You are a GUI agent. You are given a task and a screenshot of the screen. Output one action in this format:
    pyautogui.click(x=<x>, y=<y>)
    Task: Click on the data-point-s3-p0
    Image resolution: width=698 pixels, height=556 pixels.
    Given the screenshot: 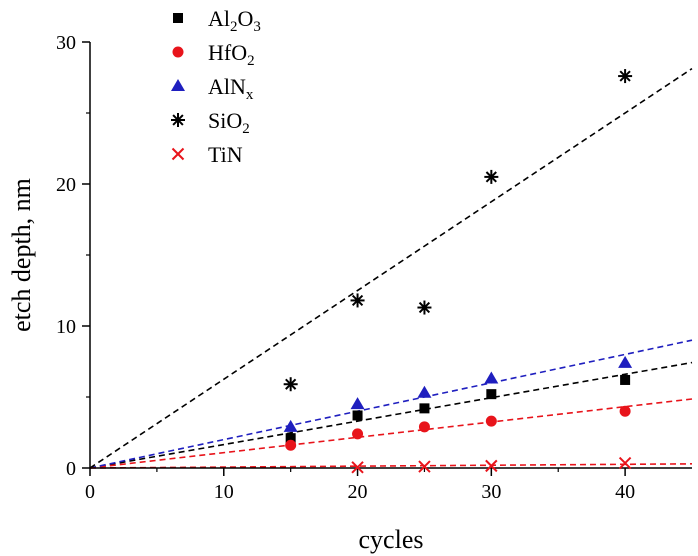 What is the action you would take?
    pyautogui.click(x=290, y=384)
    